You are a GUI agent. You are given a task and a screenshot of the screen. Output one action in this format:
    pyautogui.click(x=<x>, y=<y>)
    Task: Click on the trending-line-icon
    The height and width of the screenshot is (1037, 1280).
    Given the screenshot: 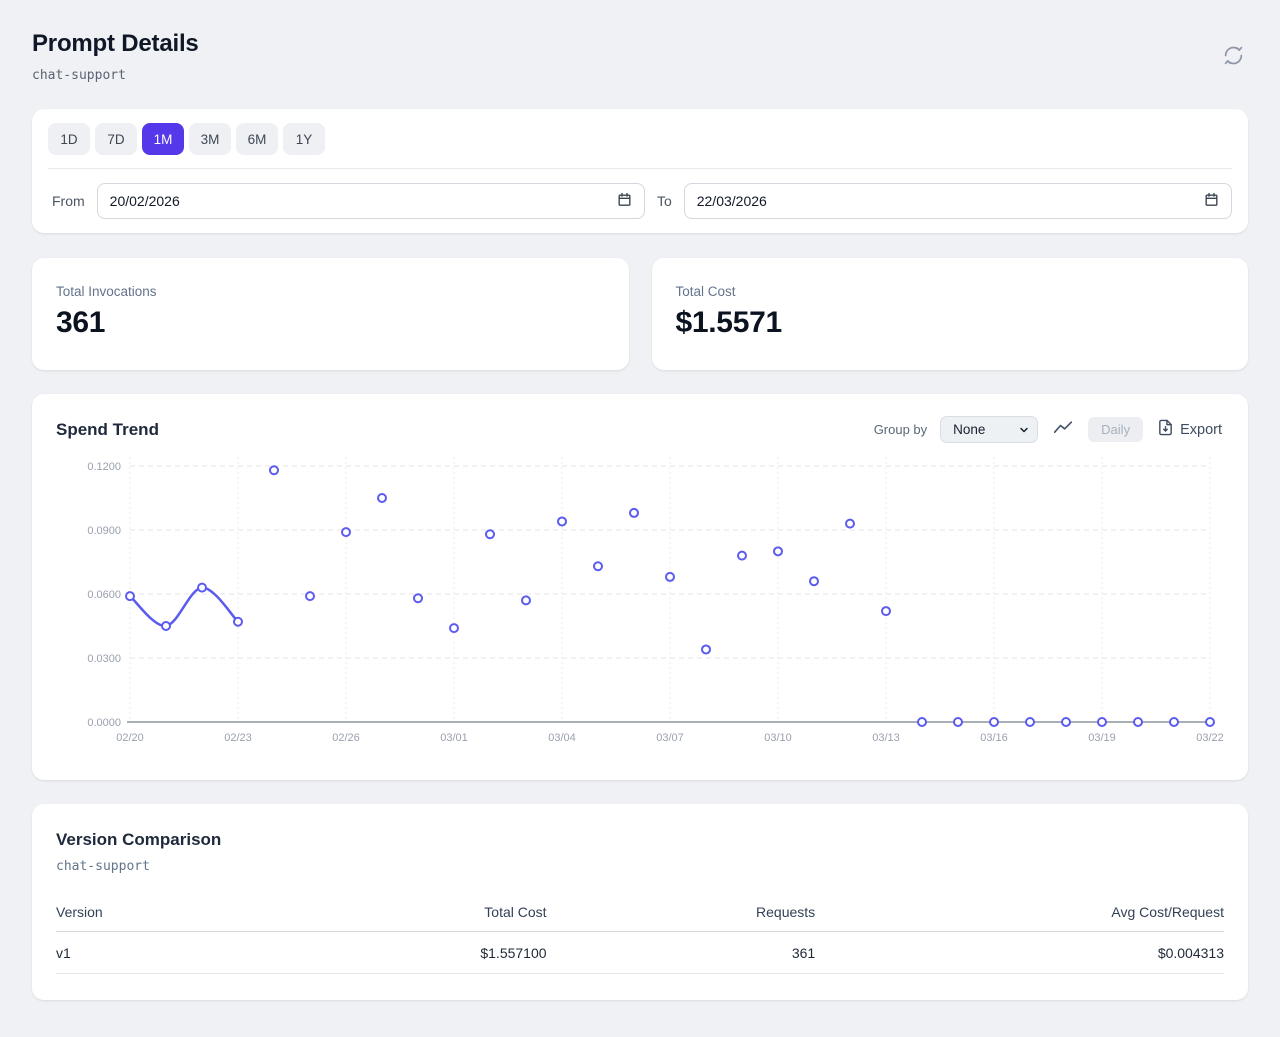 What is the action you would take?
    pyautogui.click(x=1063, y=429)
    